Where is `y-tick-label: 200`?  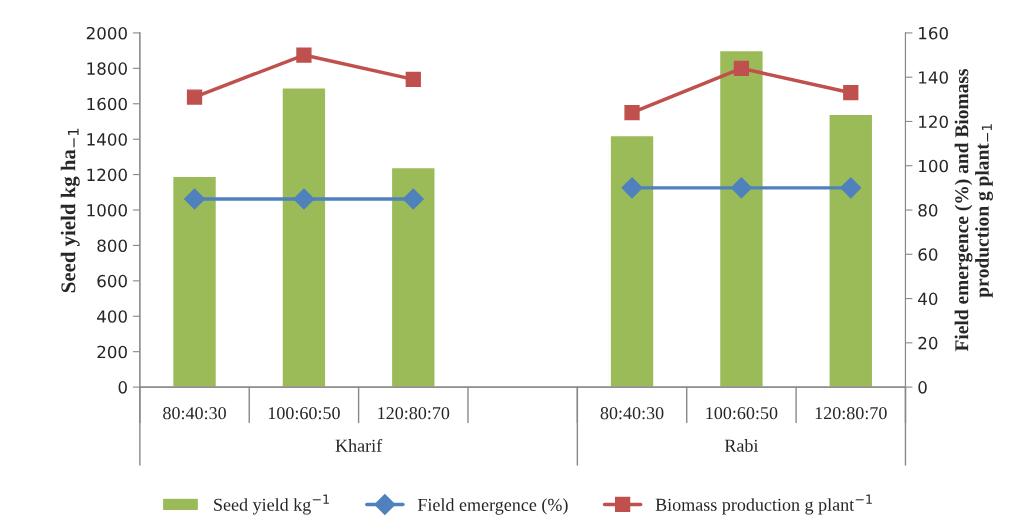 y-tick-label: 200 is located at coordinates (112, 352).